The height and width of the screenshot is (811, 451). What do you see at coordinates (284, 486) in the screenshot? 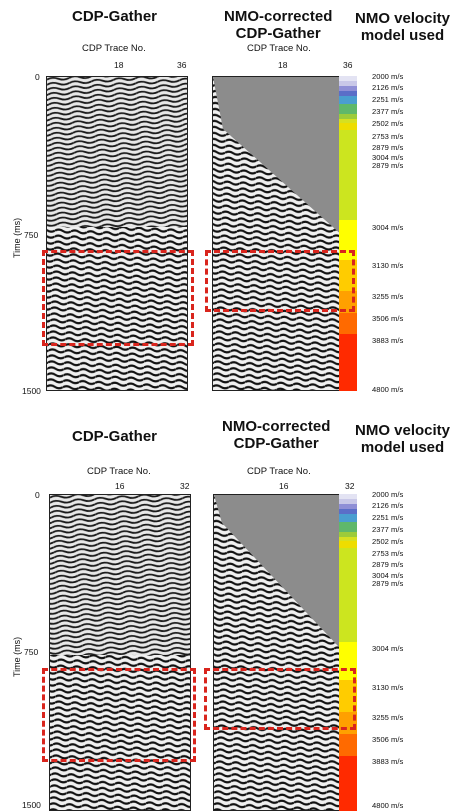
I see `x-tick-mid-mid: 16` at bounding box center [284, 486].